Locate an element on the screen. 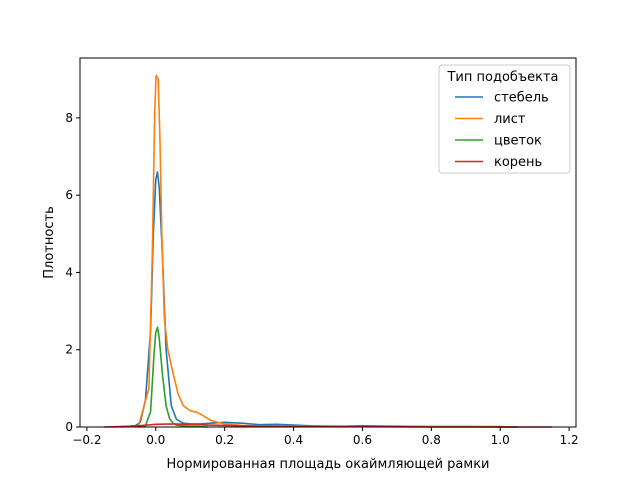  x-tick-label: 0.8 is located at coordinates (431, 440).